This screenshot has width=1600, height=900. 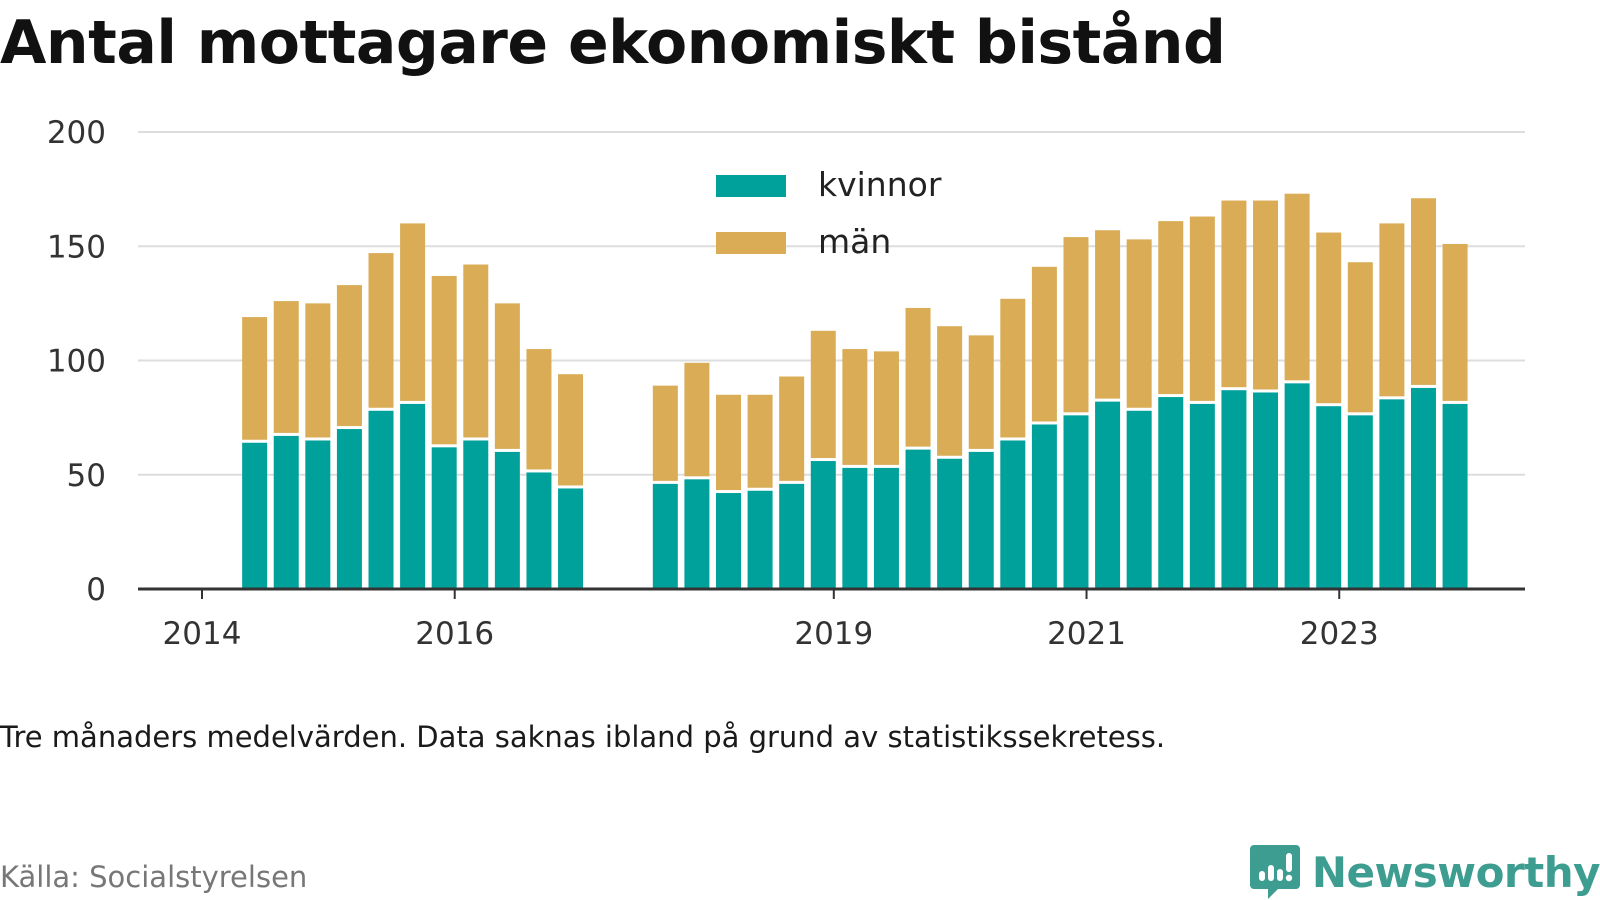 I want to click on newsworthy-badge-icon, so click(x=1274, y=872).